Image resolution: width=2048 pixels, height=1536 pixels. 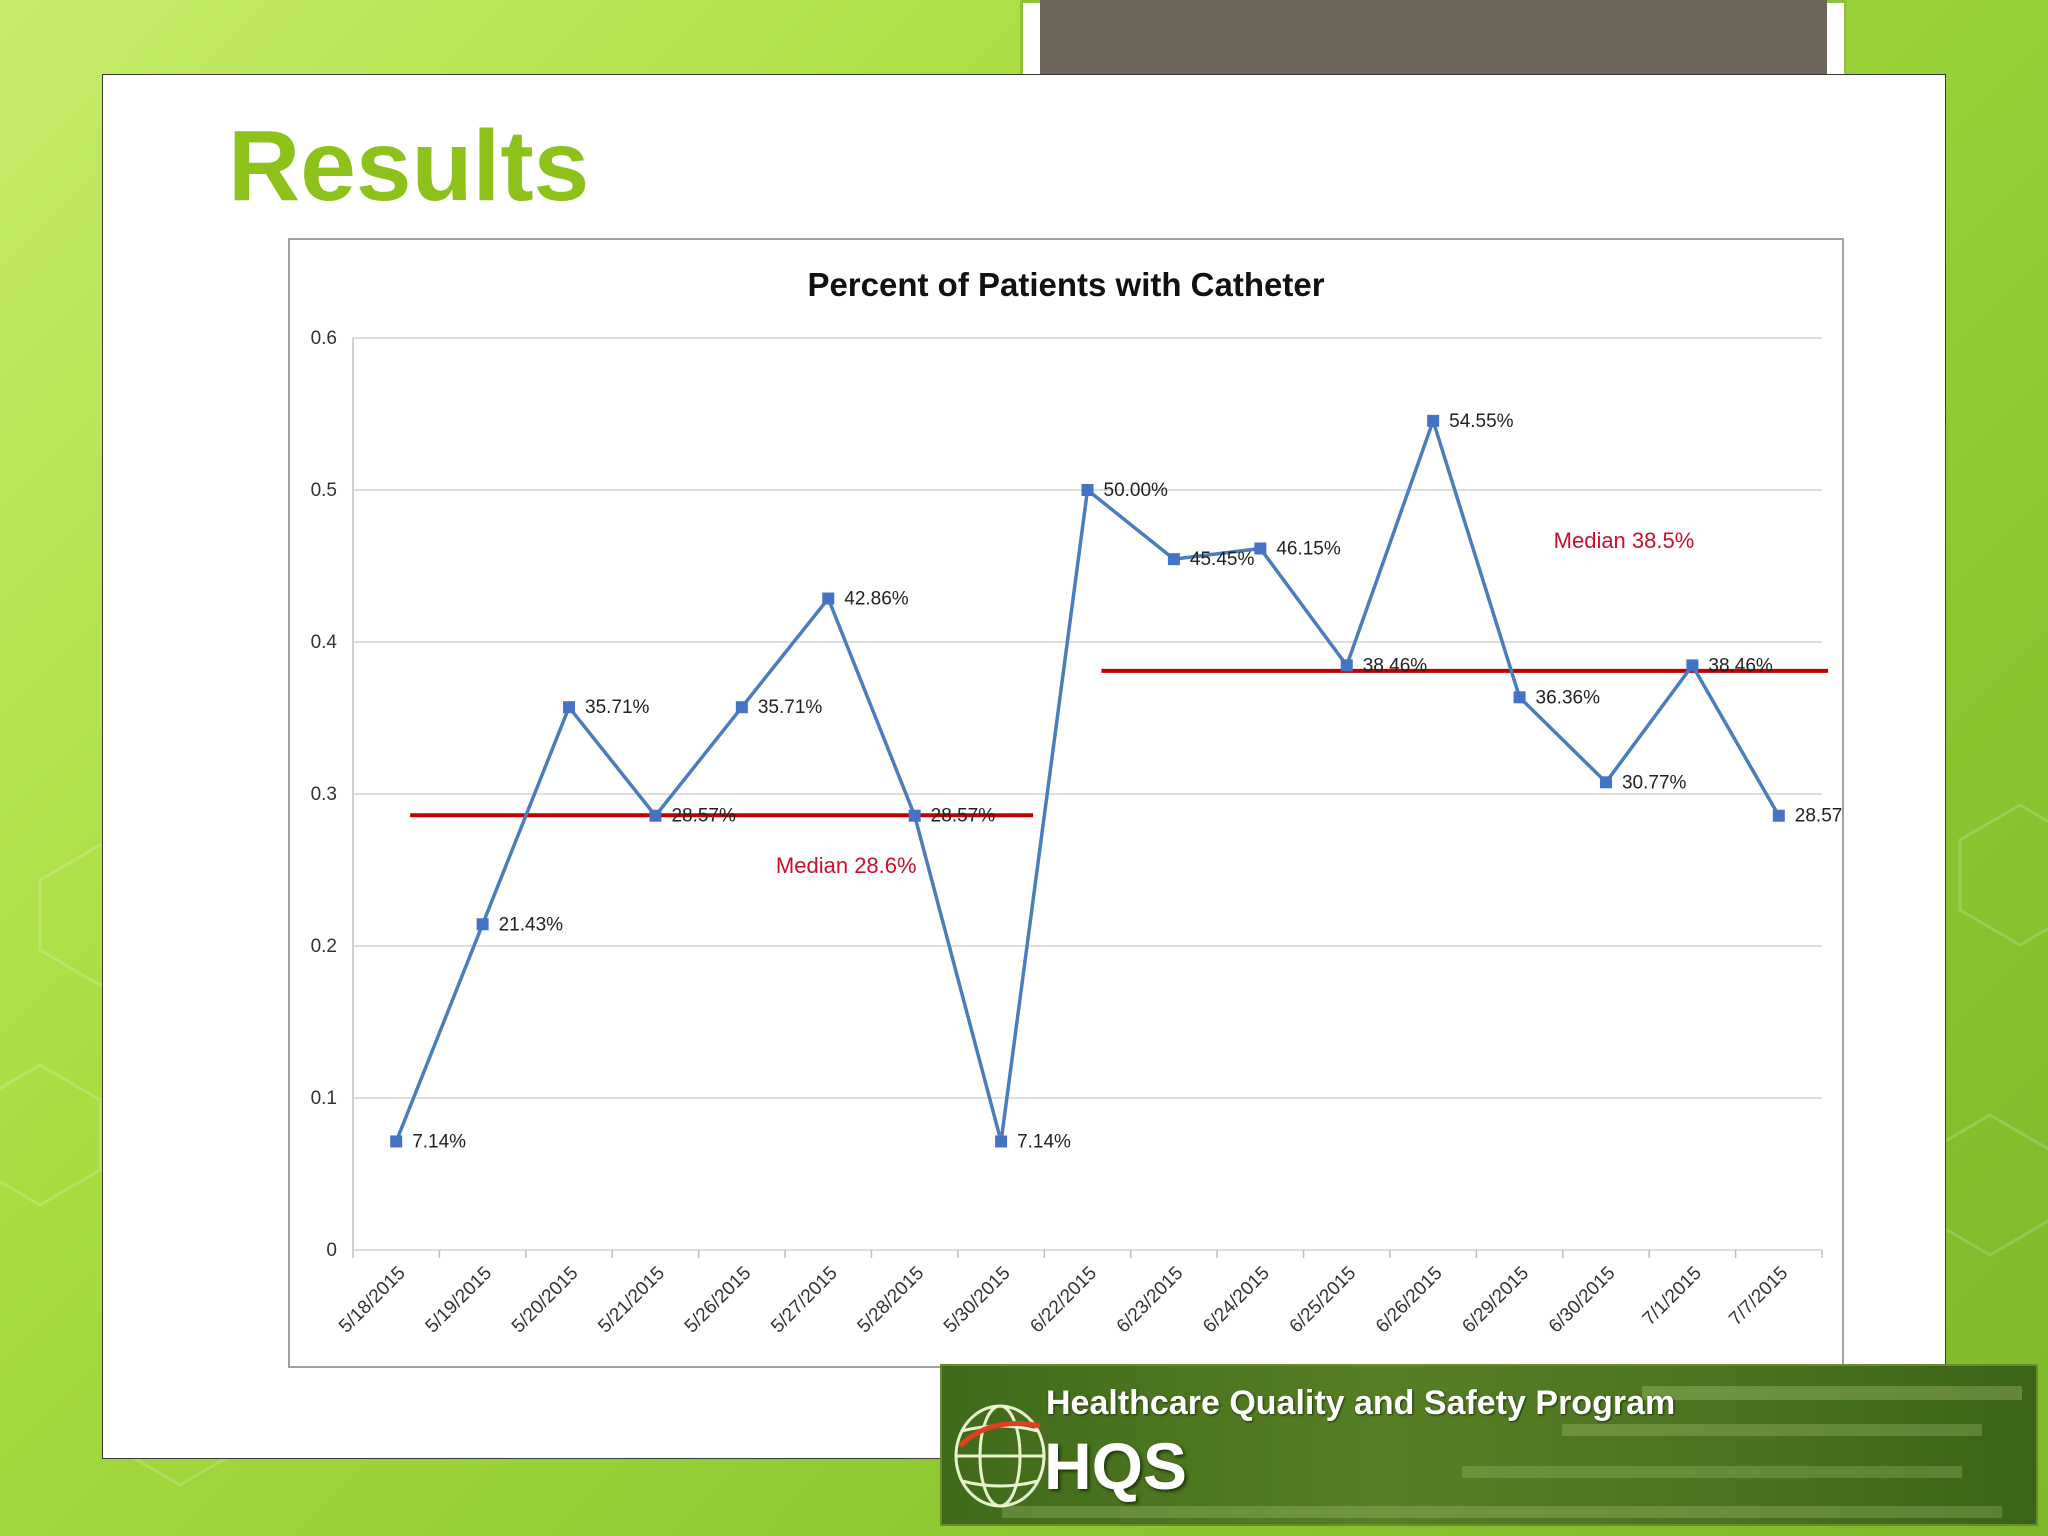 I want to click on x-tick-label: 5/20/2015, so click(x=545, y=1300).